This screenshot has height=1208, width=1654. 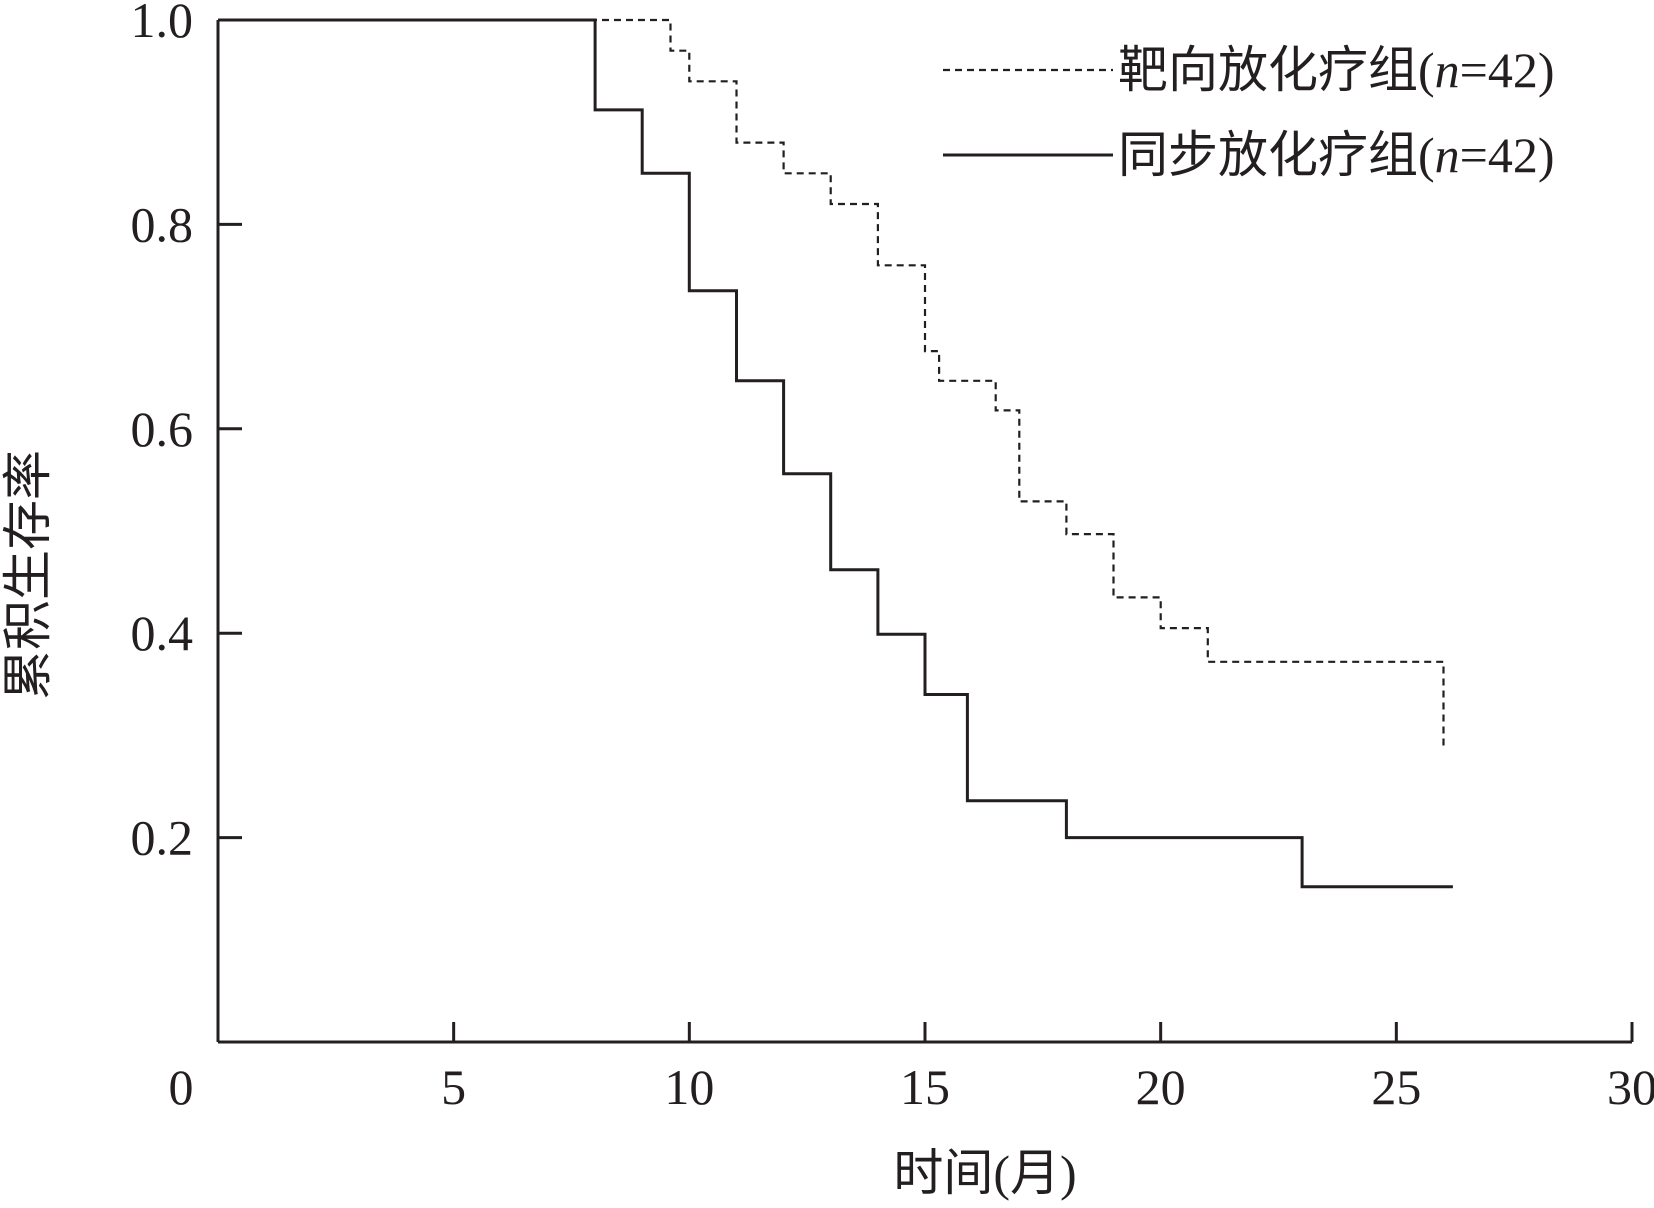 What do you see at coordinates (162, 633) in the screenshot?
I see `y-tick-label-0.4: 0.4` at bounding box center [162, 633].